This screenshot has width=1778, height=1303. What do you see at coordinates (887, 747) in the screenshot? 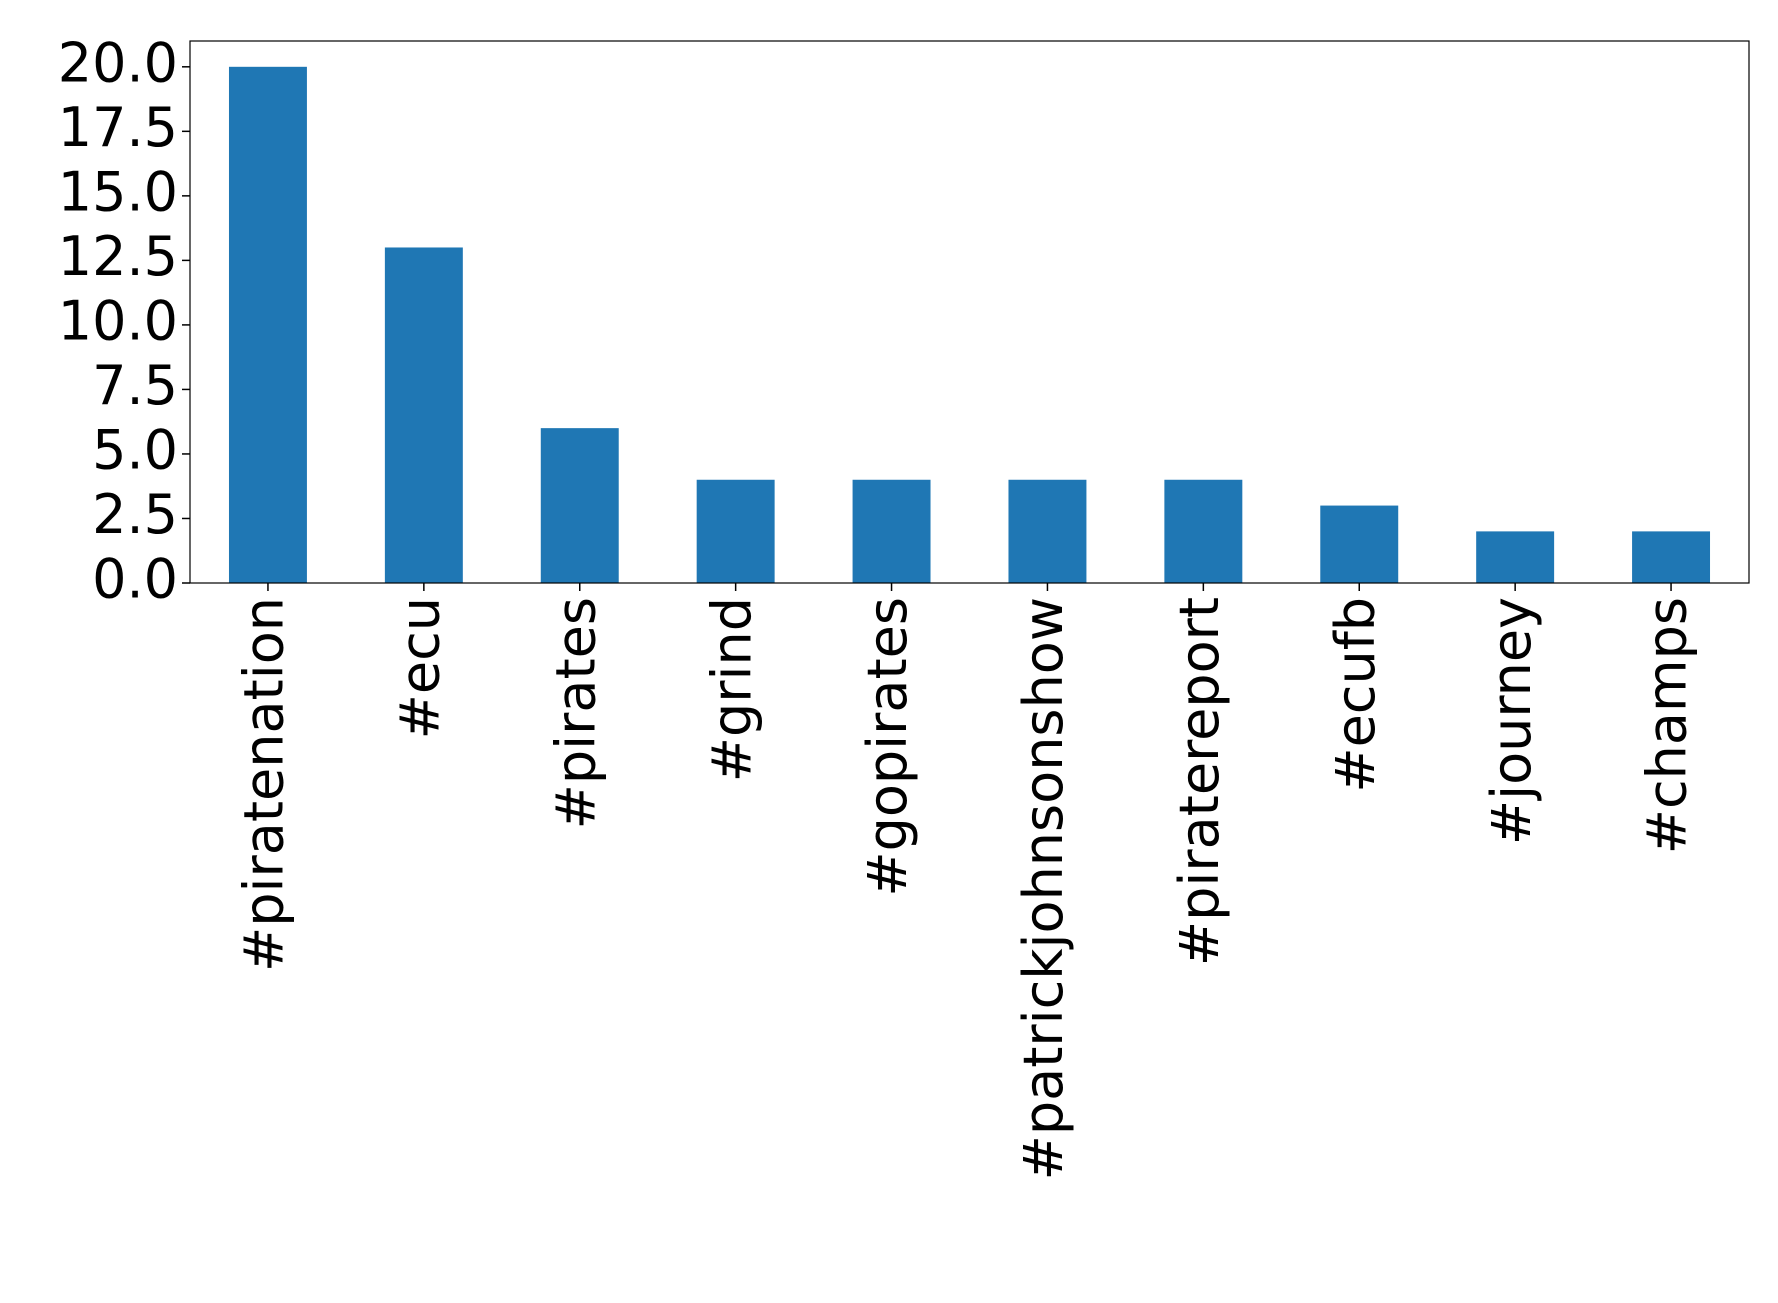
I see `x-tick-label: #gopirates` at bounding box center [887, 747].